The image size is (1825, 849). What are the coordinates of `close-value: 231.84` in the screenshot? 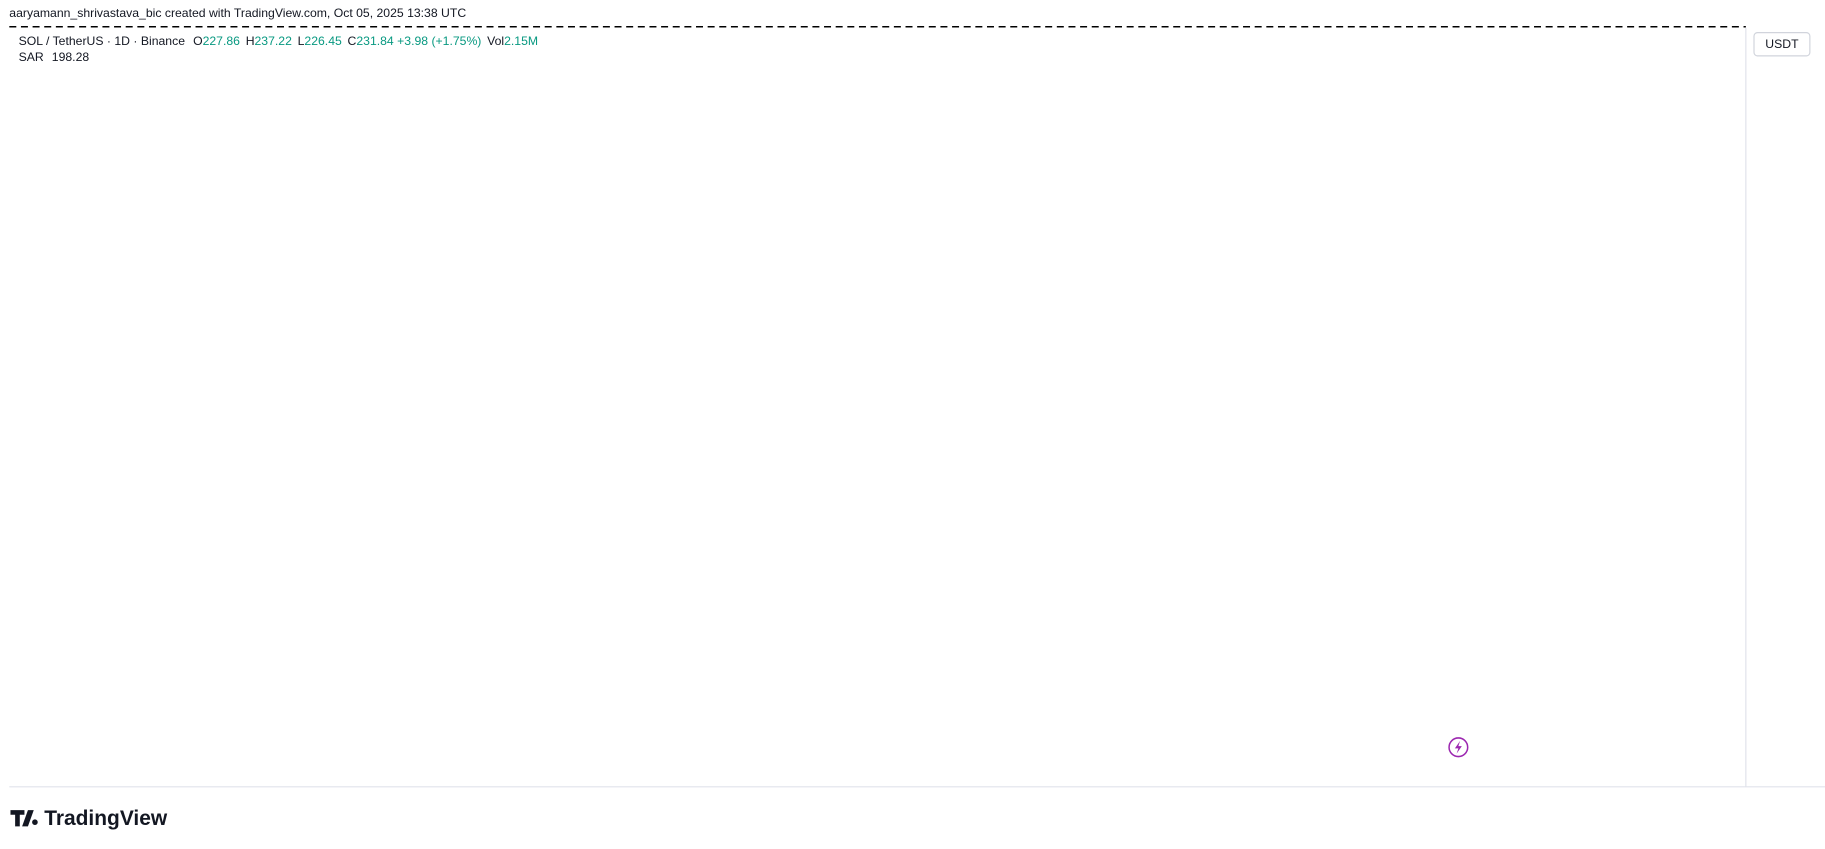 It's located at (375, 41).